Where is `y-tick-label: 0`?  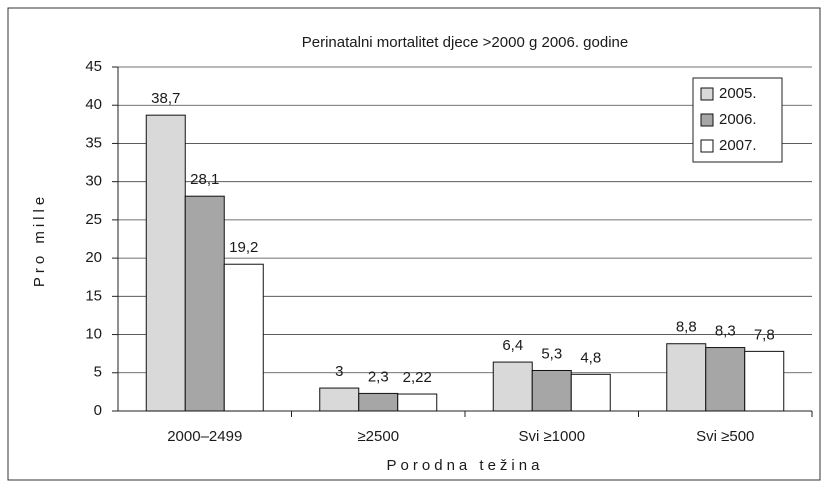
y-tick-label: 0 is located at coordinates (98, 410).